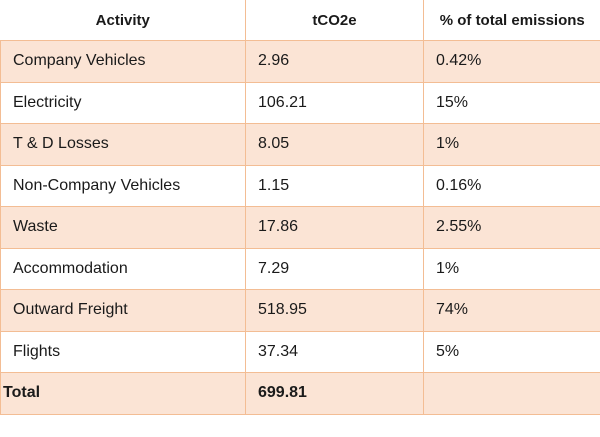 This screenshot has width=600, height=437. Describe the element at coordinates (334, 61) in the screenshot. I see `cell-tco2e: 2.96` at that location.